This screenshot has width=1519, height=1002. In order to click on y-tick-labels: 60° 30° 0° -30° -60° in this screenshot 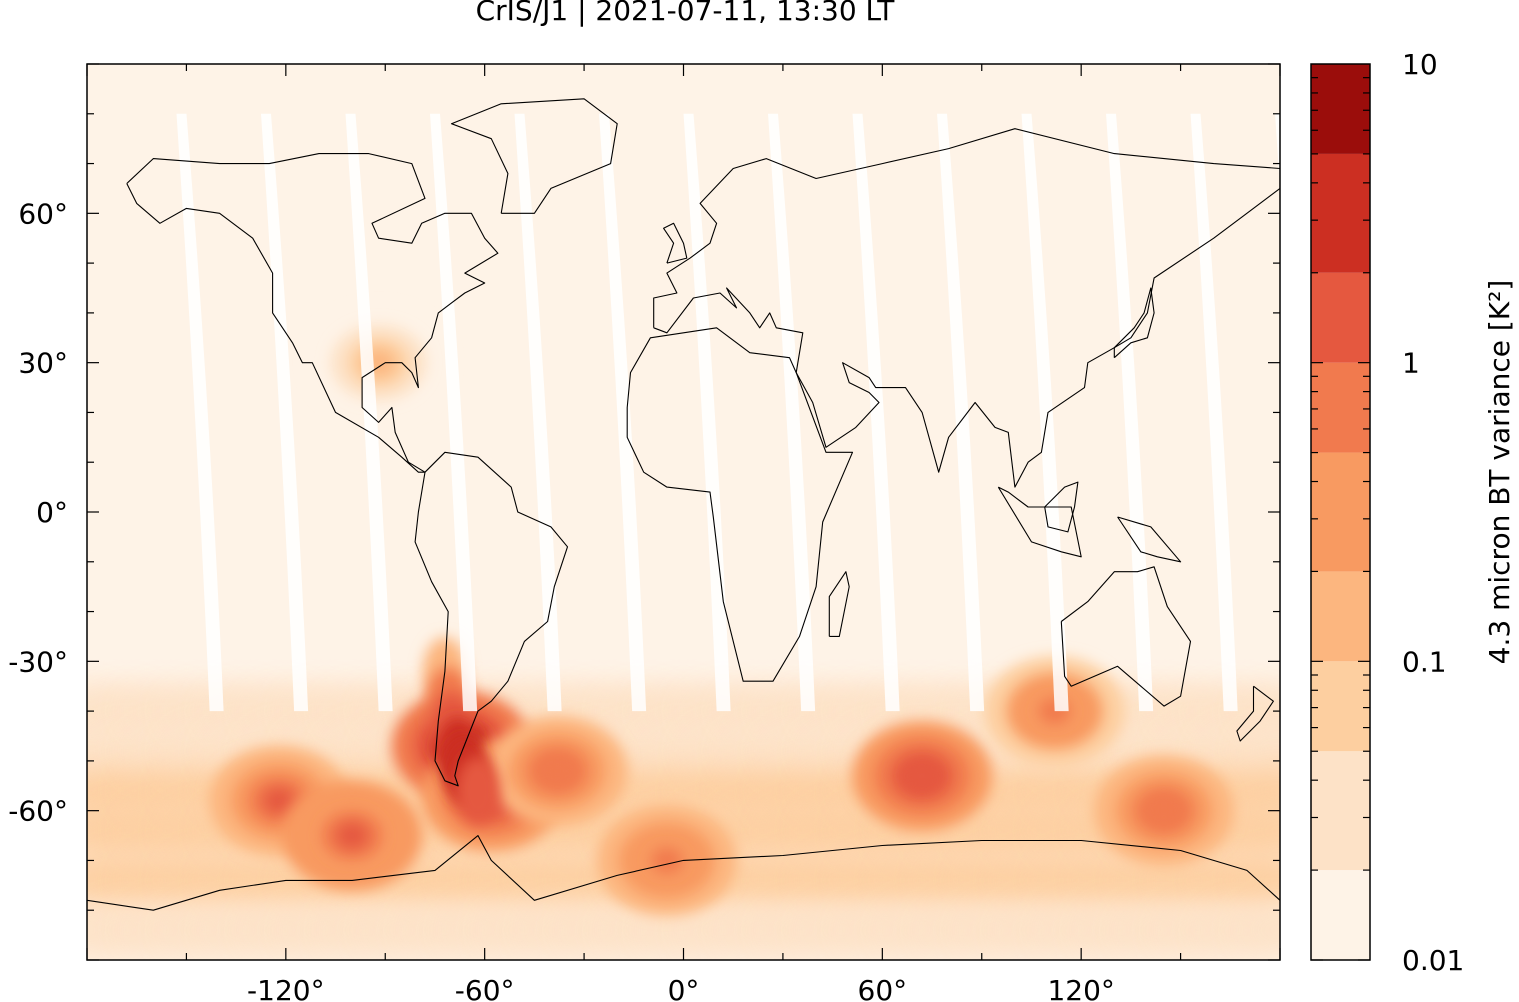, I will do `click(38, 512)`.